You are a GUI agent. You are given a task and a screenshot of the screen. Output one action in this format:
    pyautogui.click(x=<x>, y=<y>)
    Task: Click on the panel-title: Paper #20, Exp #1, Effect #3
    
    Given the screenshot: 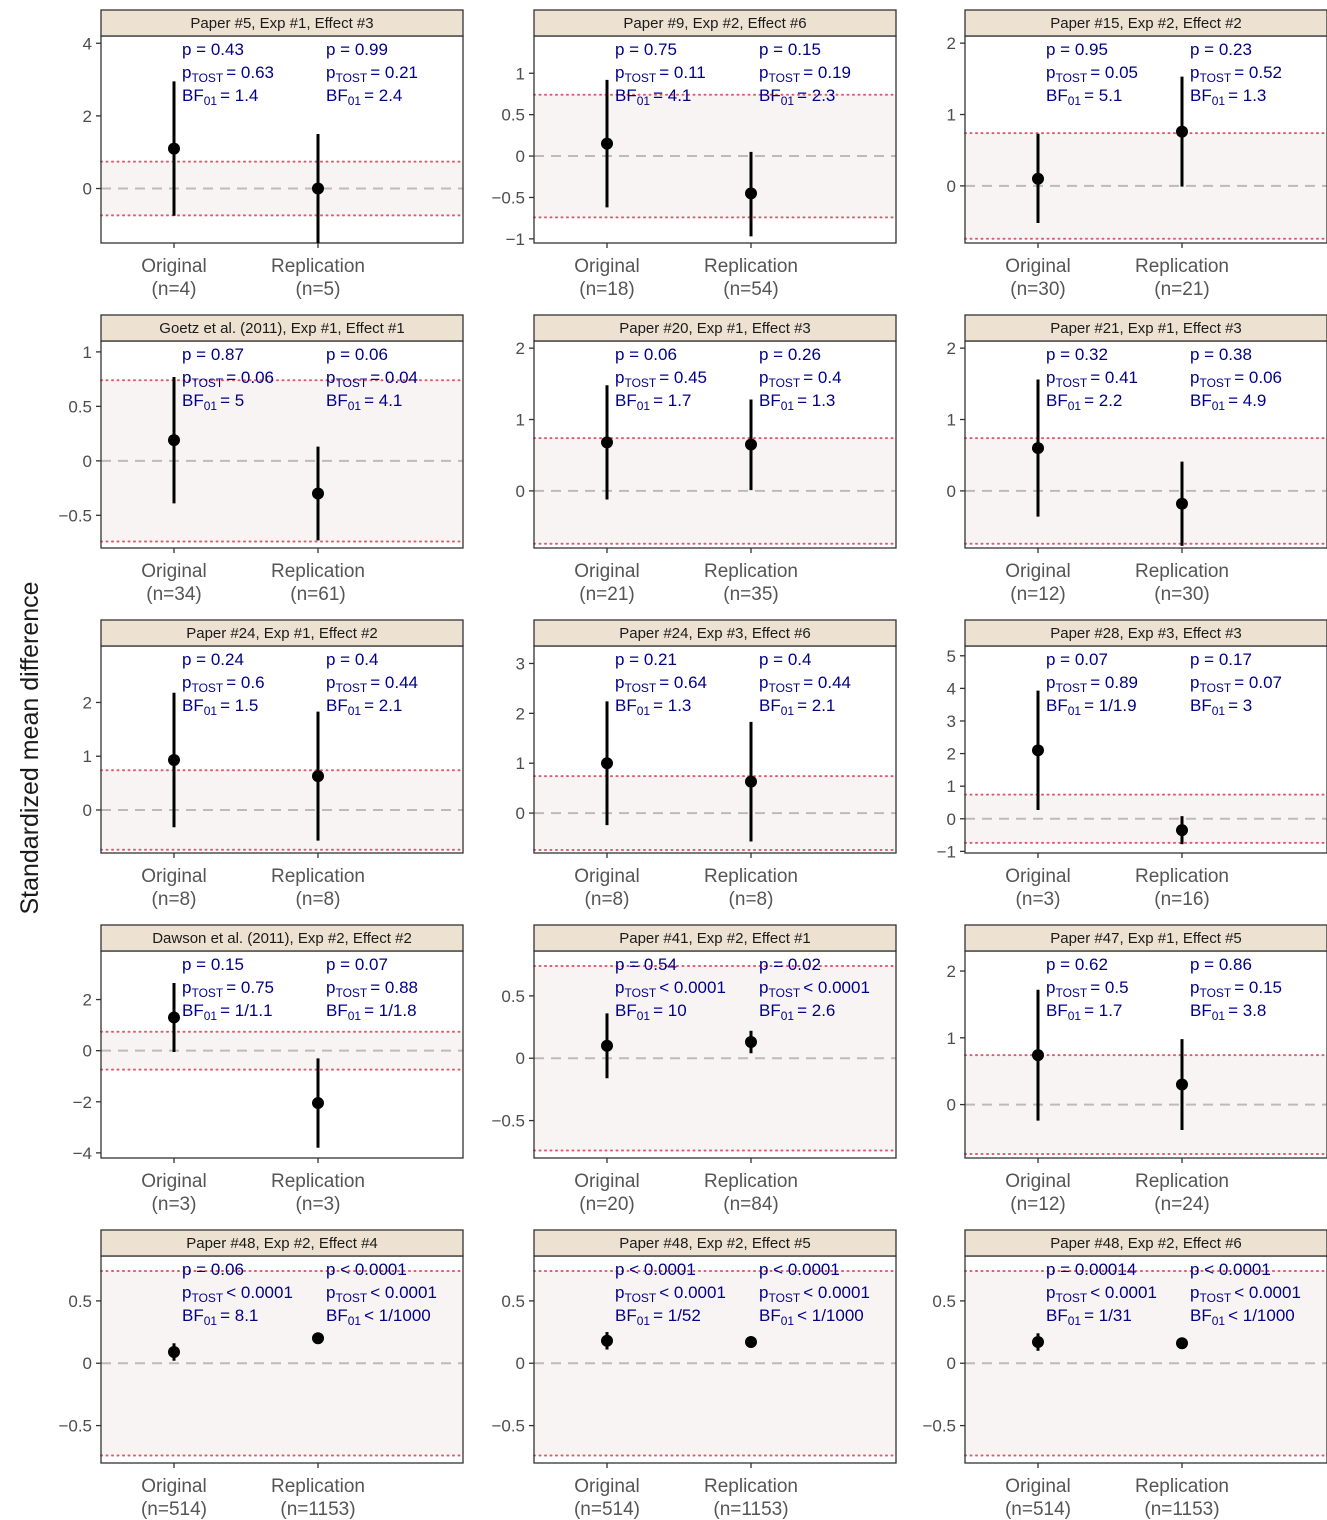 What is the action you would take?
    pyautogui.click(x=715, y=328)
    